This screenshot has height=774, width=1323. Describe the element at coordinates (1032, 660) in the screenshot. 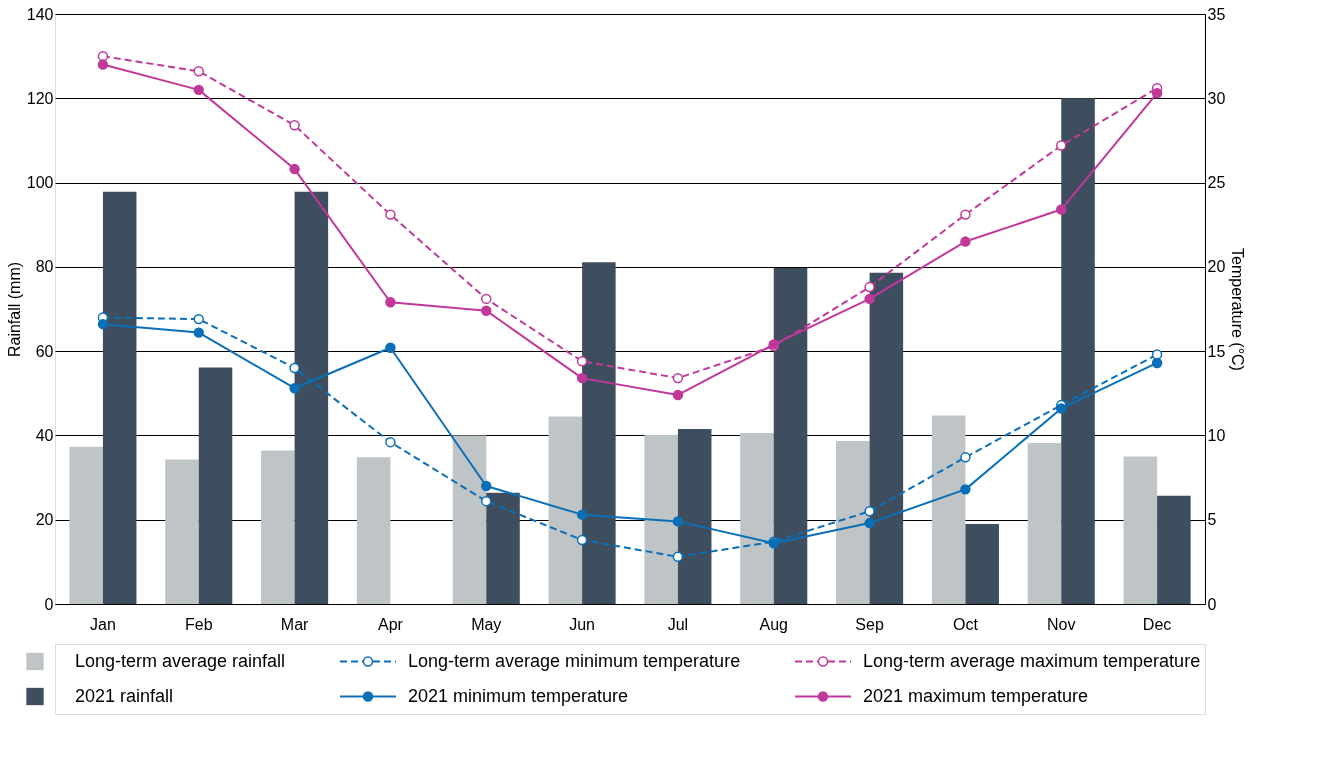

I see `legend-label: Long-term average maximum temperature` at that location.